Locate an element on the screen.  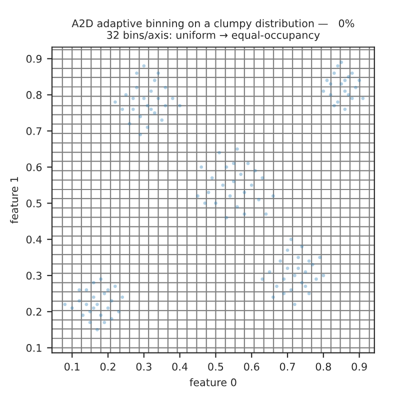
y-tick-label: 0.2 is located at coordinates (34, 312).